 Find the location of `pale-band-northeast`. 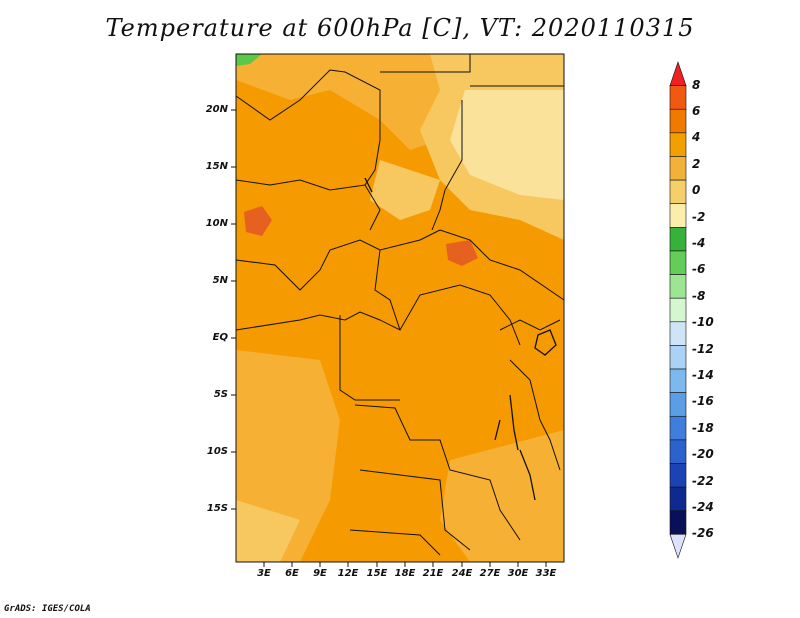

pale-band-northeast is located at coordinates (507, 145).